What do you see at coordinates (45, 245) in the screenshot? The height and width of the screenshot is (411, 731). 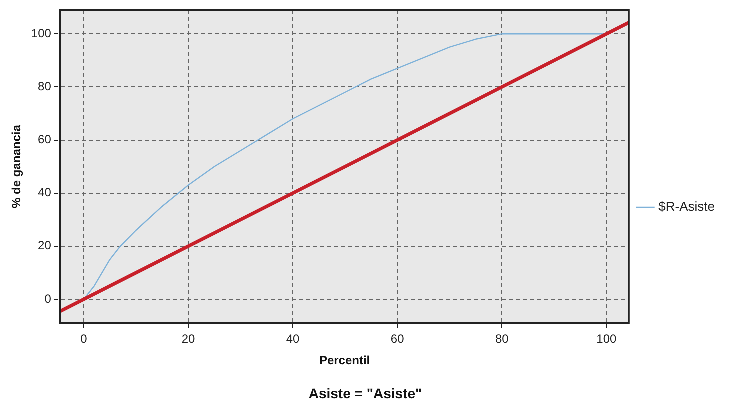 I see `y-tick-label: 20` at bounding box center [45, 245].